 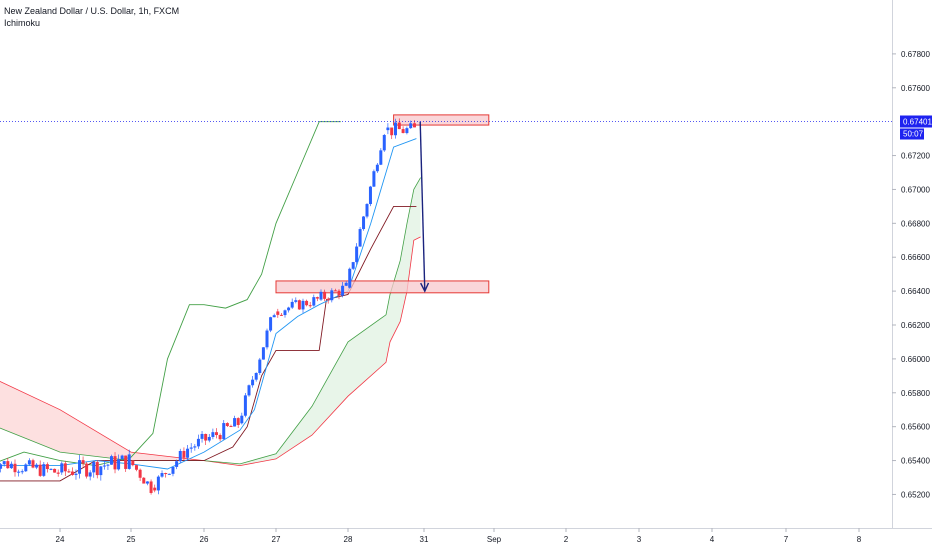 What do you see at coordinates (424, 539) in the screenshot?
I see `x-tick-label: 31` at bounding box center [424, 539].